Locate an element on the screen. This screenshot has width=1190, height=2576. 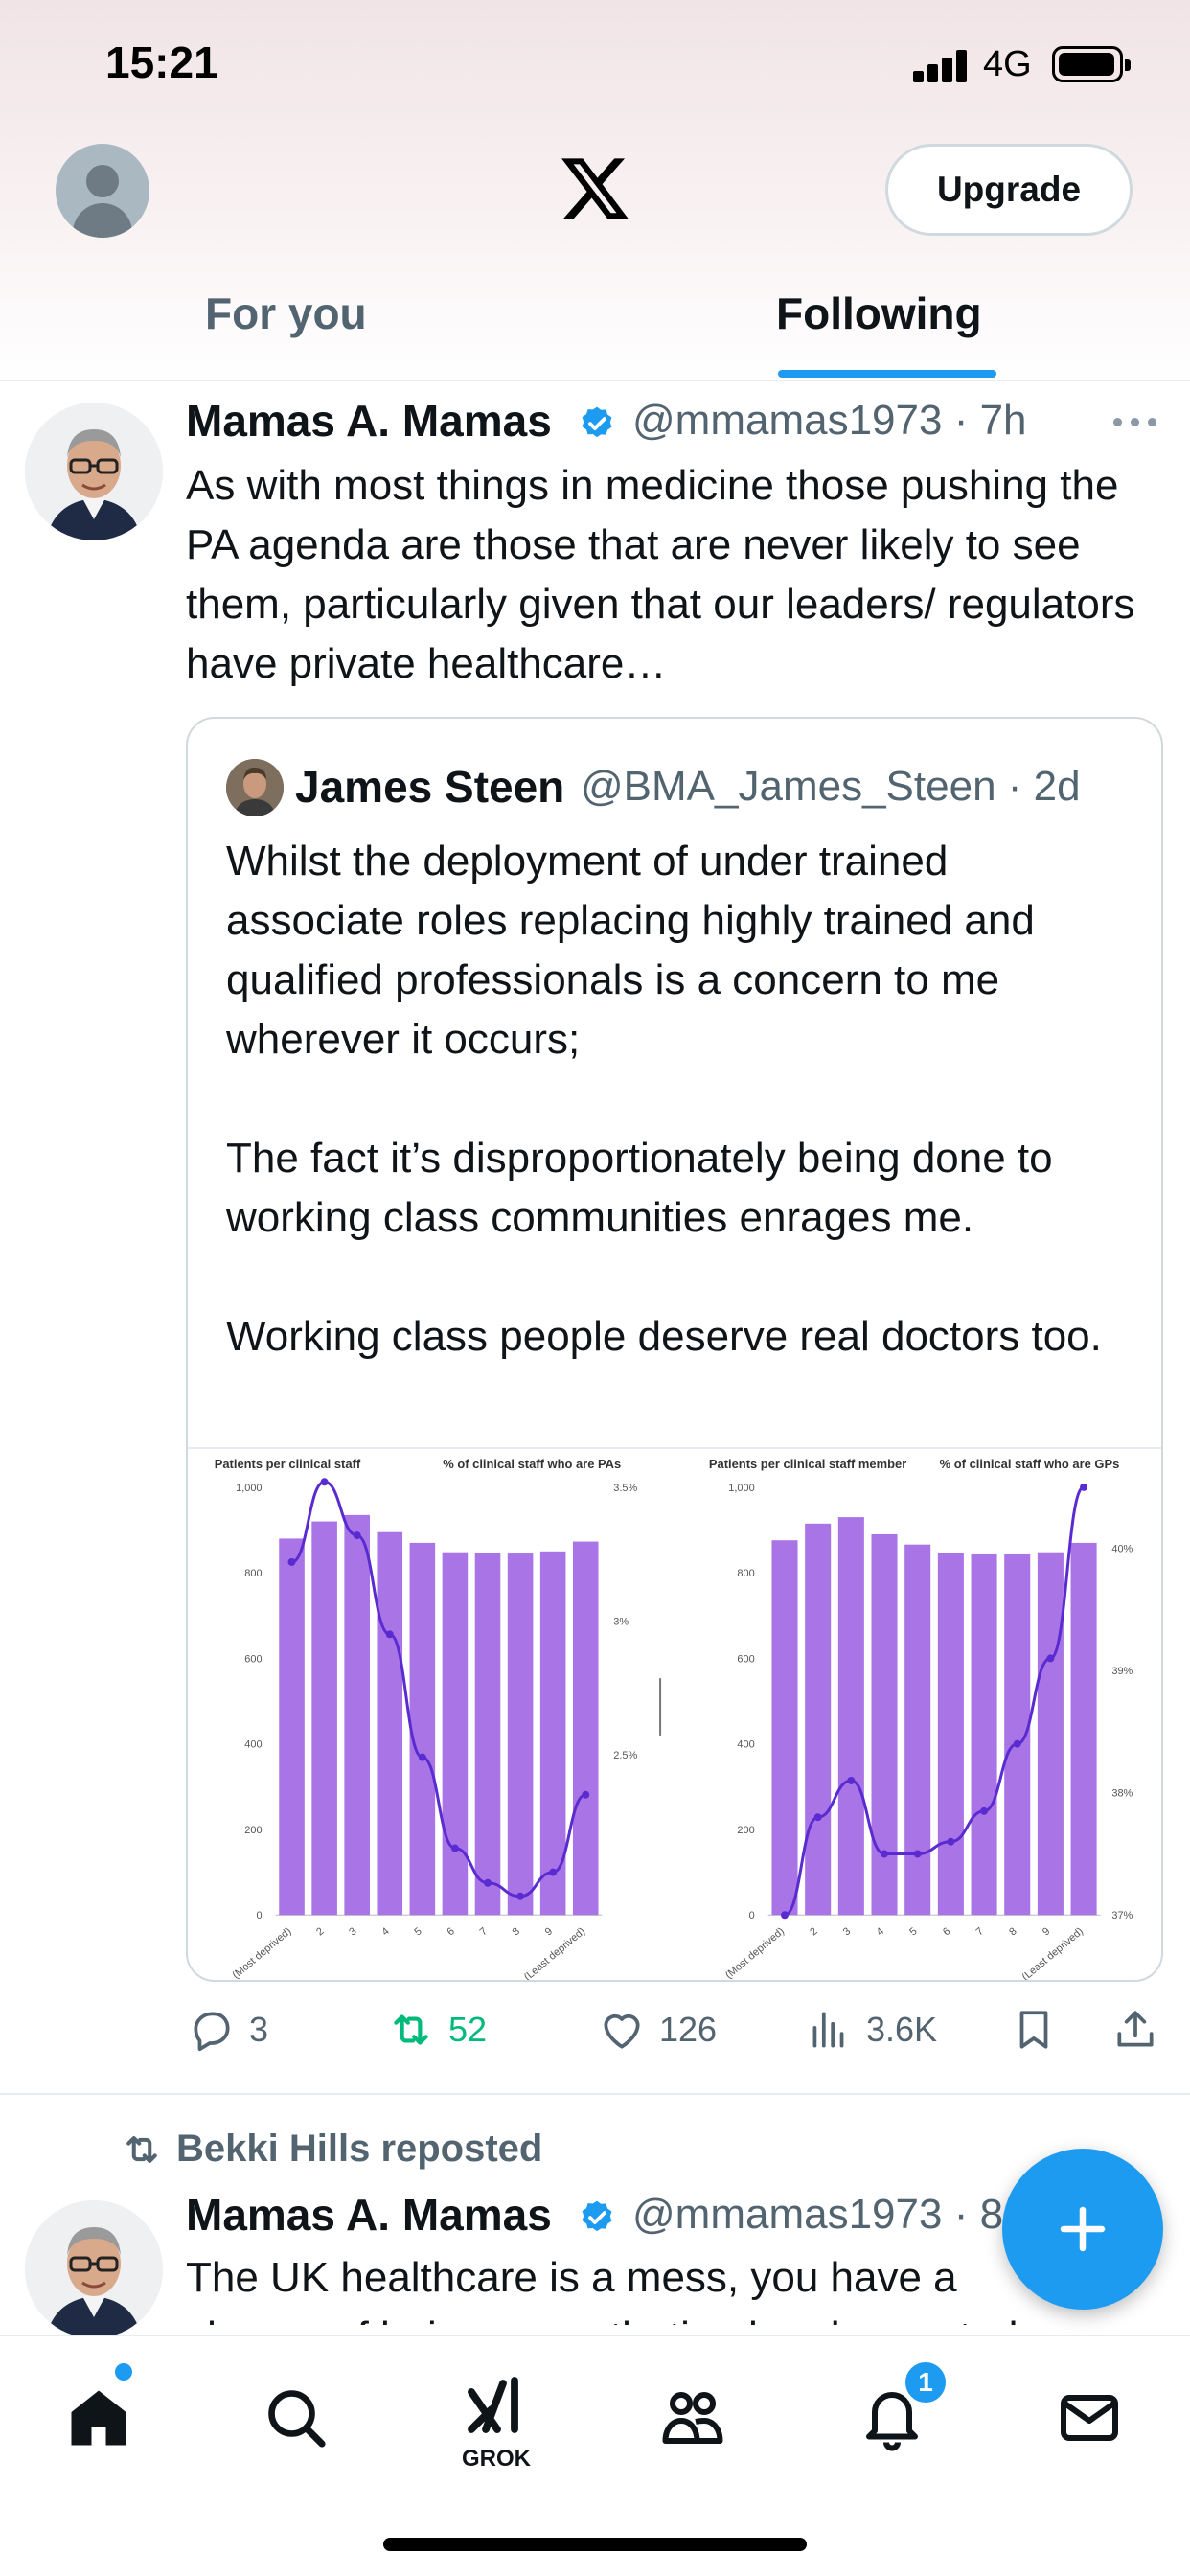
chart-x-tick-label: 6 is located at coordinates (947, 1931).